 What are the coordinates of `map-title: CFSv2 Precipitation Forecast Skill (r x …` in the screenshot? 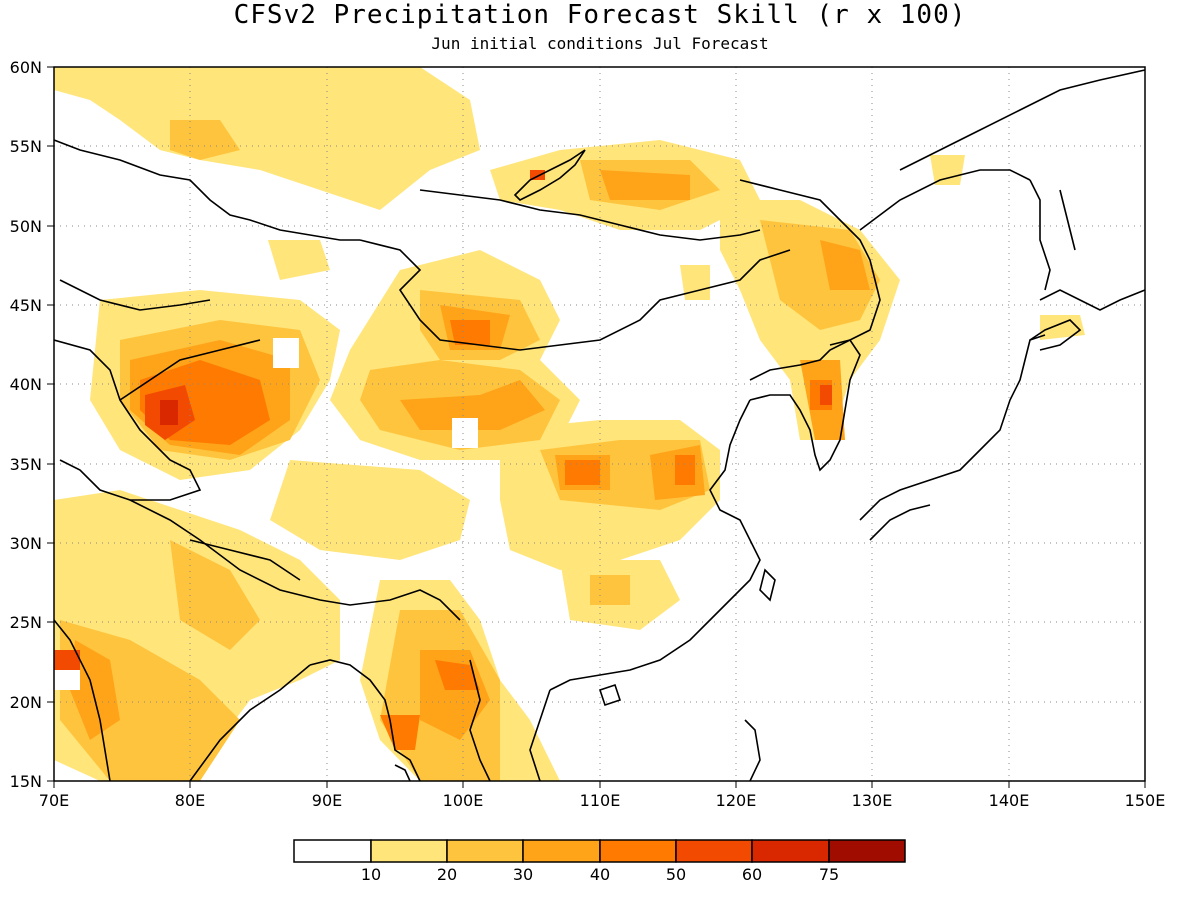 It's located at (600, 15).